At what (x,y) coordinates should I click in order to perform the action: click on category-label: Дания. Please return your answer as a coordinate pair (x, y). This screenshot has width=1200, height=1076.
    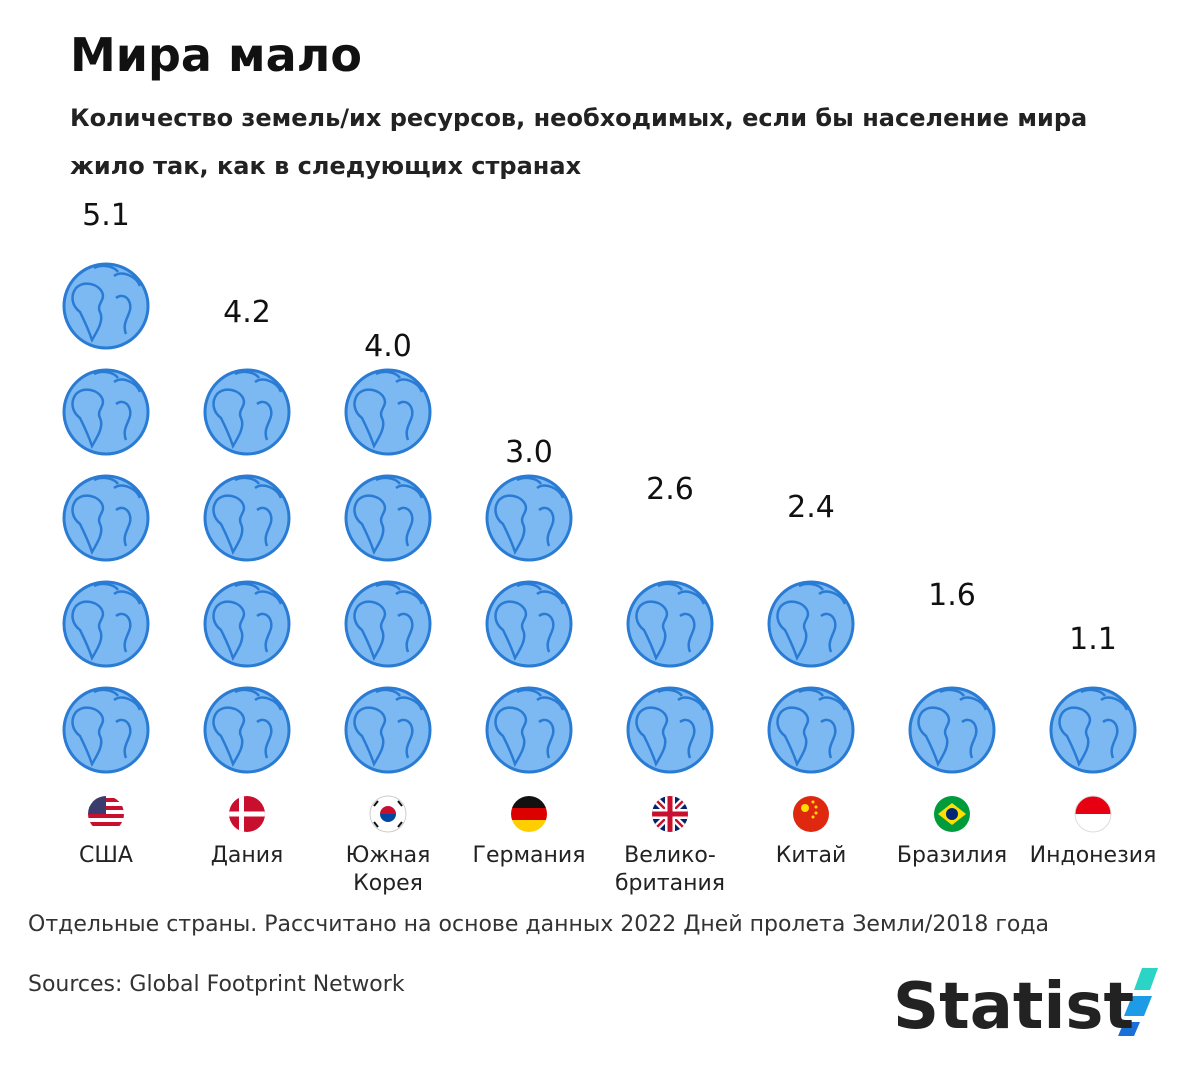
    Looking at the image, I should click on (247, 855).